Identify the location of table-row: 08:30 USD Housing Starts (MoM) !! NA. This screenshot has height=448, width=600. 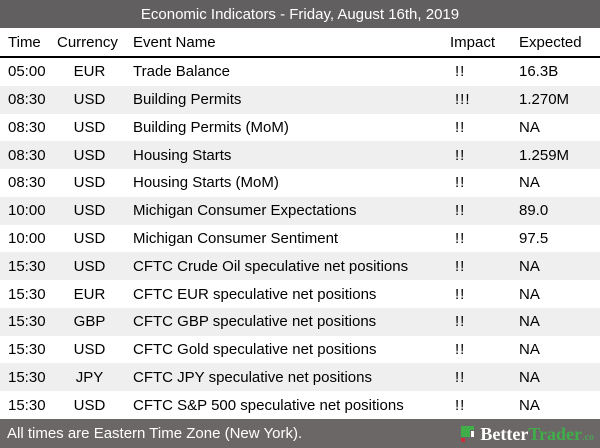
(300, 183).